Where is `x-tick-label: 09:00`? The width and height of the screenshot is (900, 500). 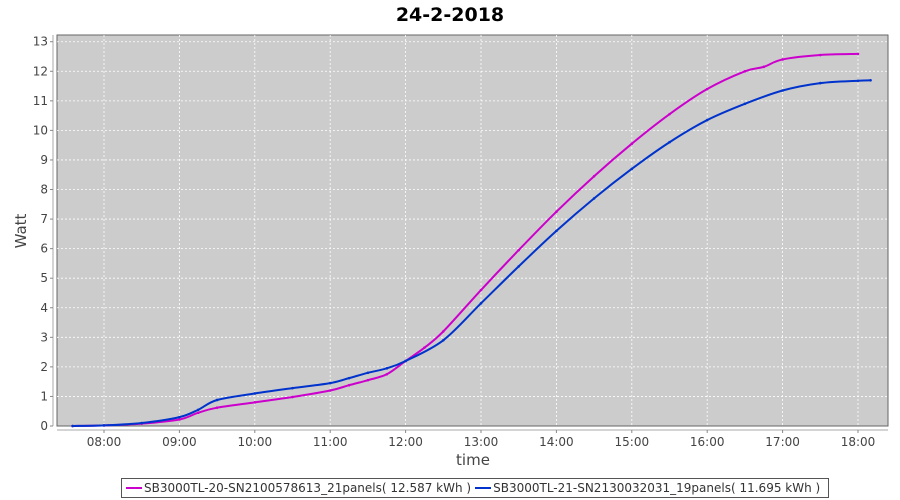 x-tick-label: 09:00 is located at coordinates (179, 442).